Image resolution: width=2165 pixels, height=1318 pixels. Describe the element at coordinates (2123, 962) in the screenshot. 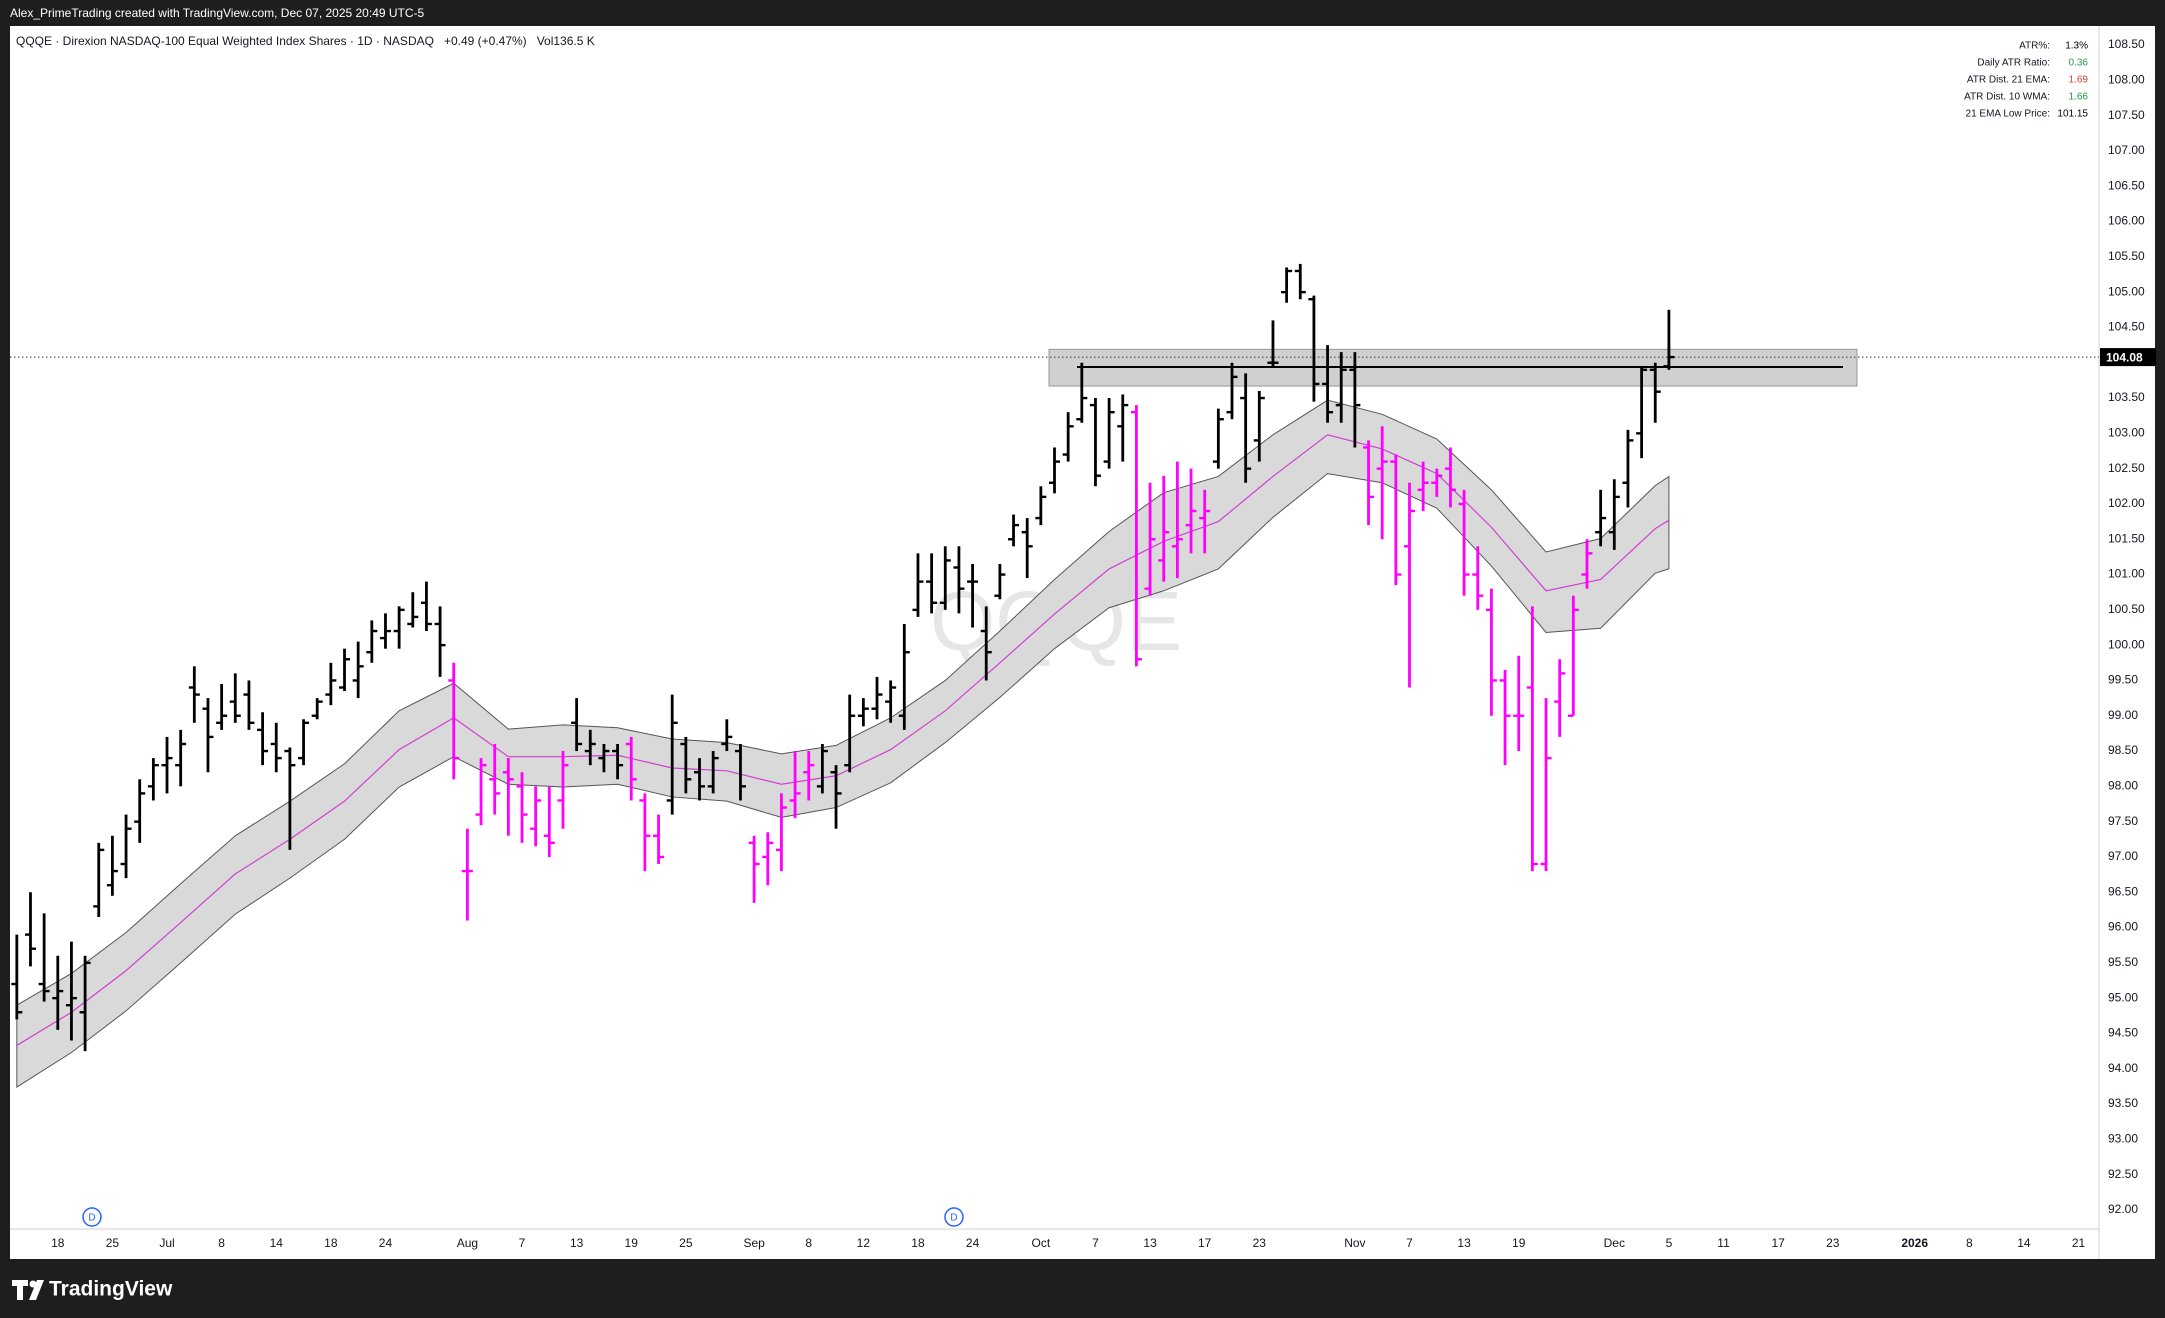

I see `y-tick-label: 95.50` at that location.